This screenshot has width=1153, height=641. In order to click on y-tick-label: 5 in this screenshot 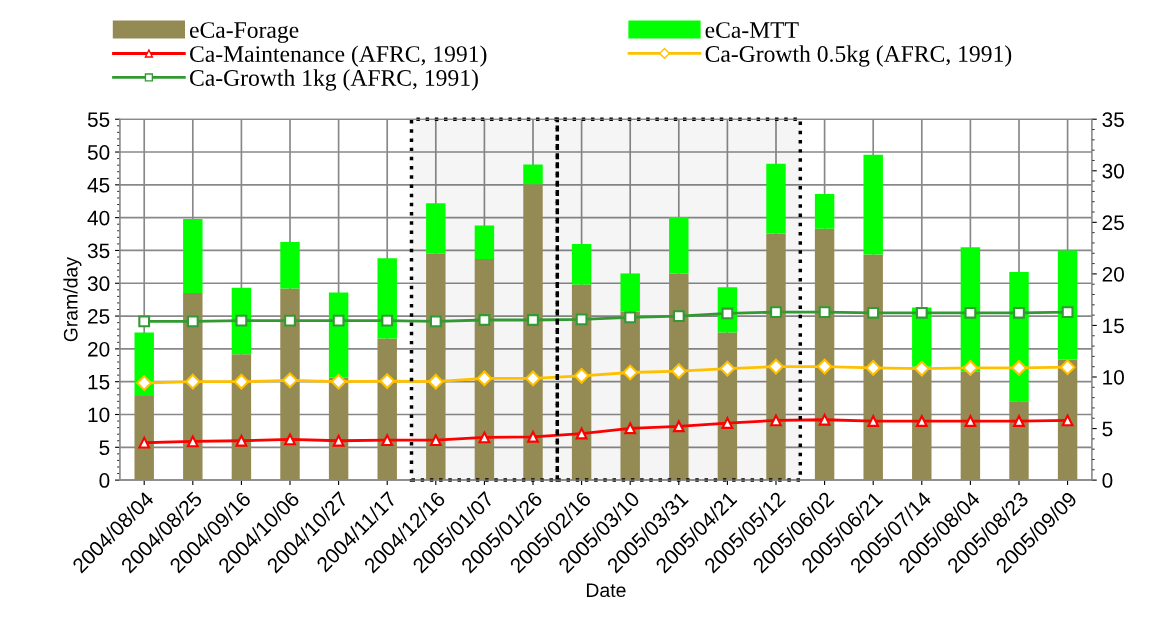, I will do `click(104, 448)`.